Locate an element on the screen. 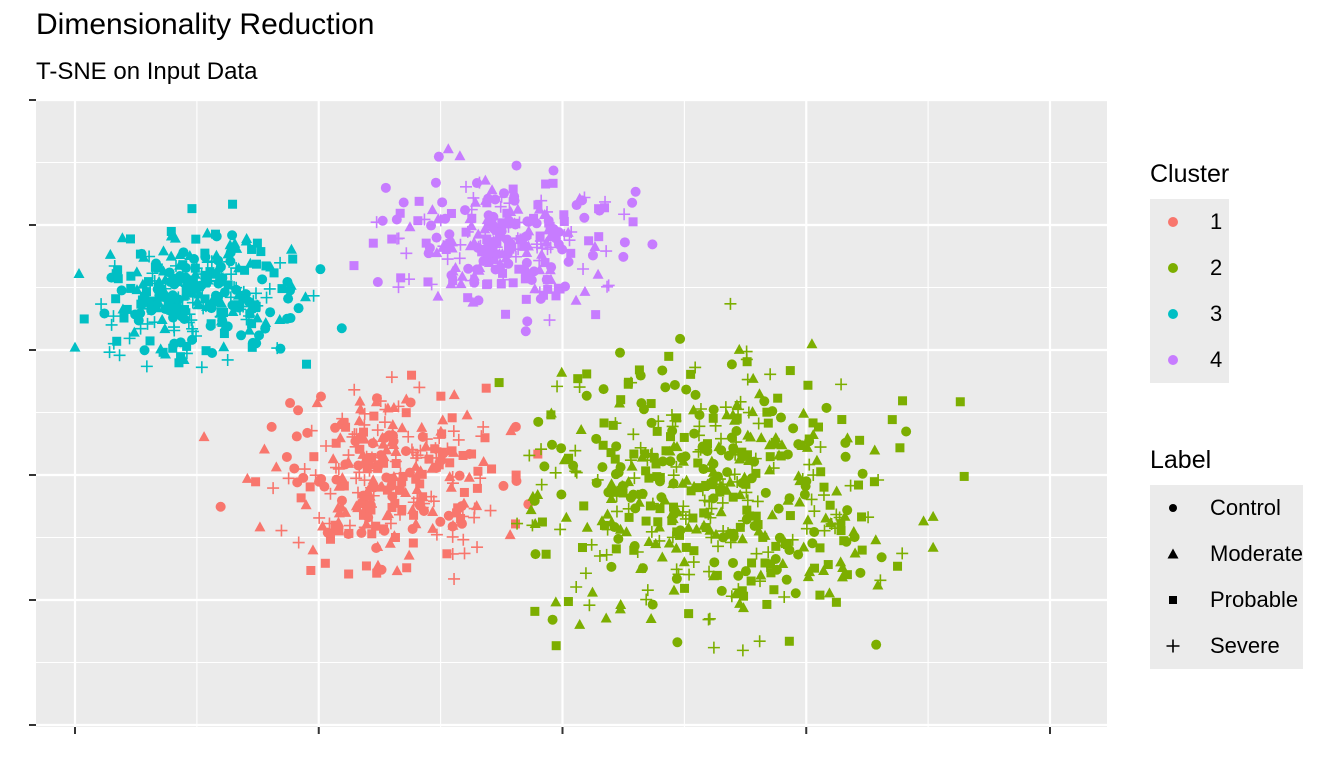 Image resolution: width=1344 pixels, height=768 pixels. legend-item-moderate: Moderate is located at coordinates (1226, 554).